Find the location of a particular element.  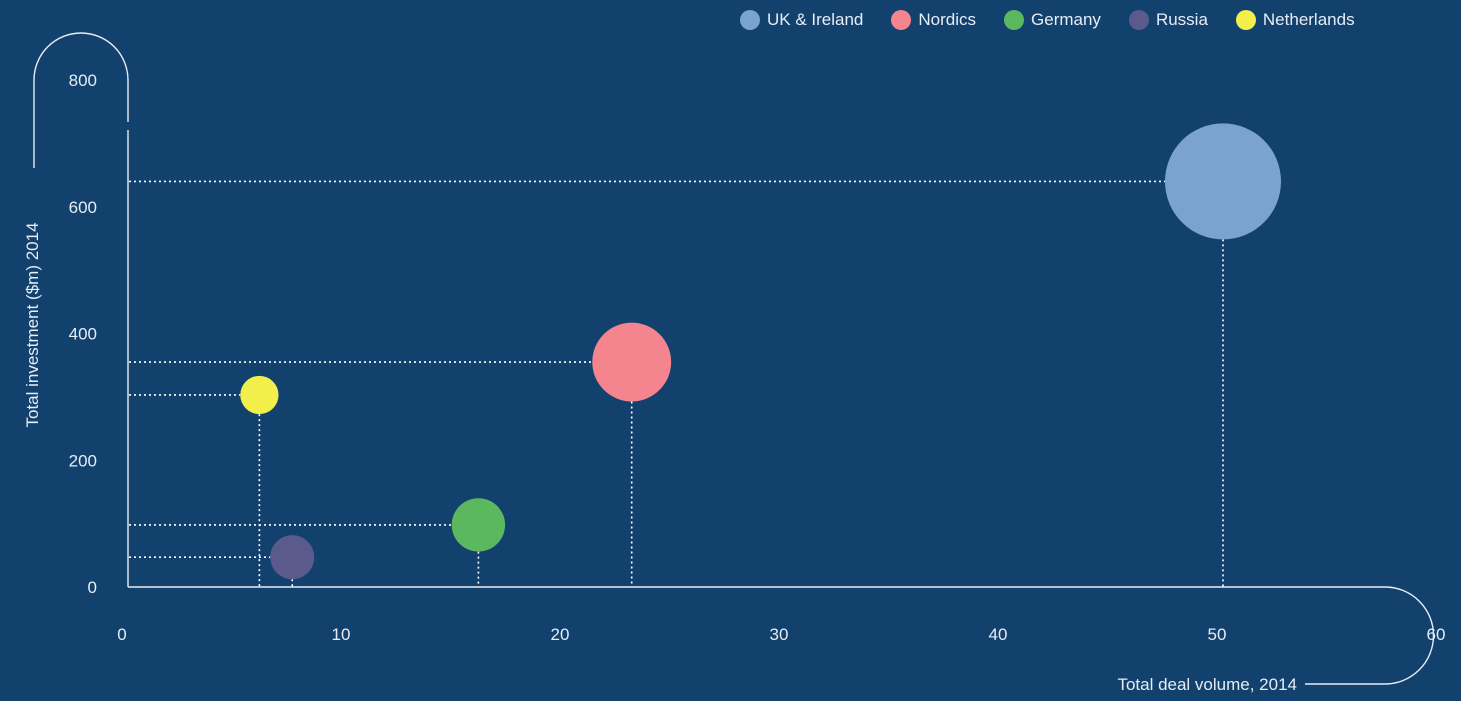

legend-item: UK & Ireland is located at coordinates (801, 20).